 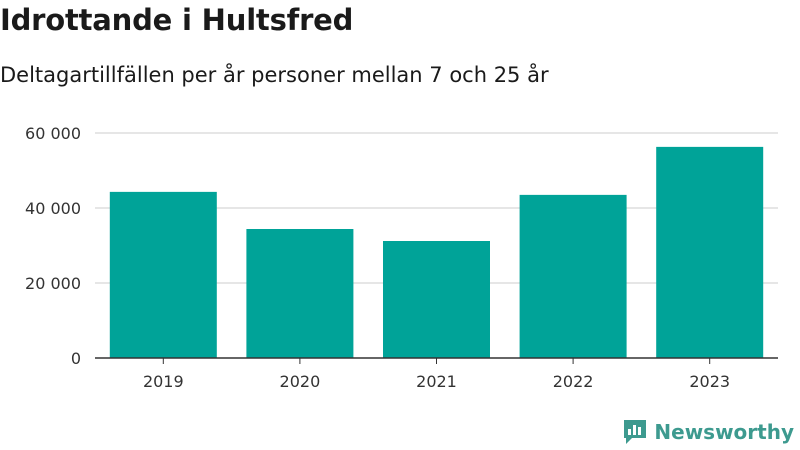 What do you see at coordinates (436, 360) in the screenshot?
I see `axes` at bounding box center [436, 360].